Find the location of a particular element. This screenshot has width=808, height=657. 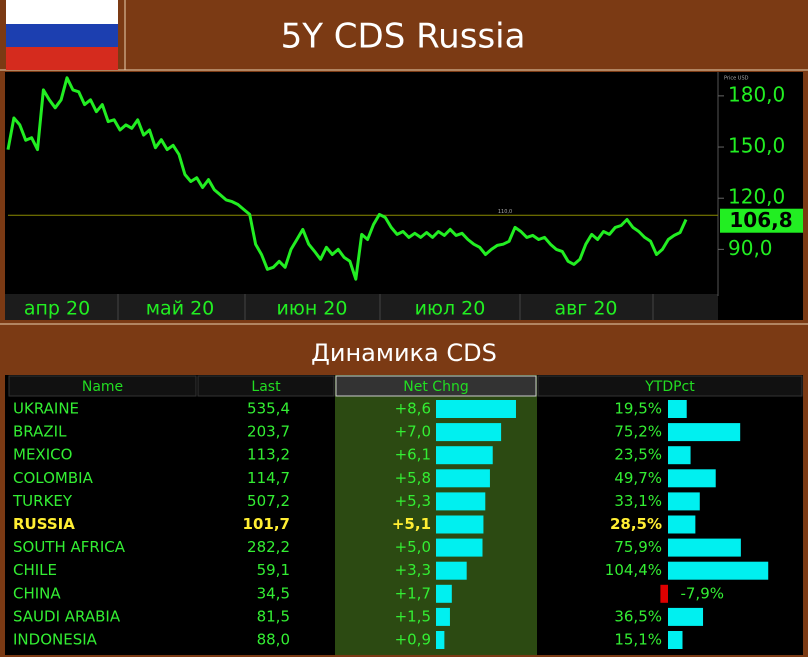

row-ytd: 36,5% is located at coordinates (638, 616).